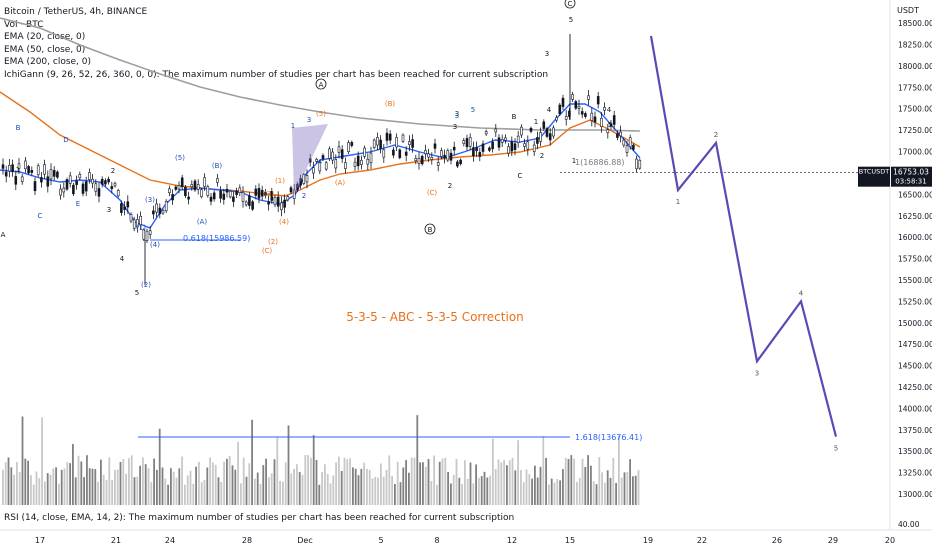  What do you see at coordinates (915, 473) in the screenshot?
I see `price-tick-label: 13250.00` at bounding box center [915, 473].